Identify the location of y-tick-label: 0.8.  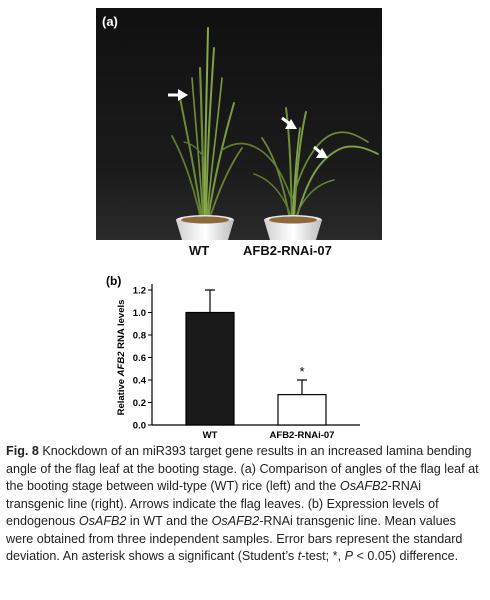
(139, 336).